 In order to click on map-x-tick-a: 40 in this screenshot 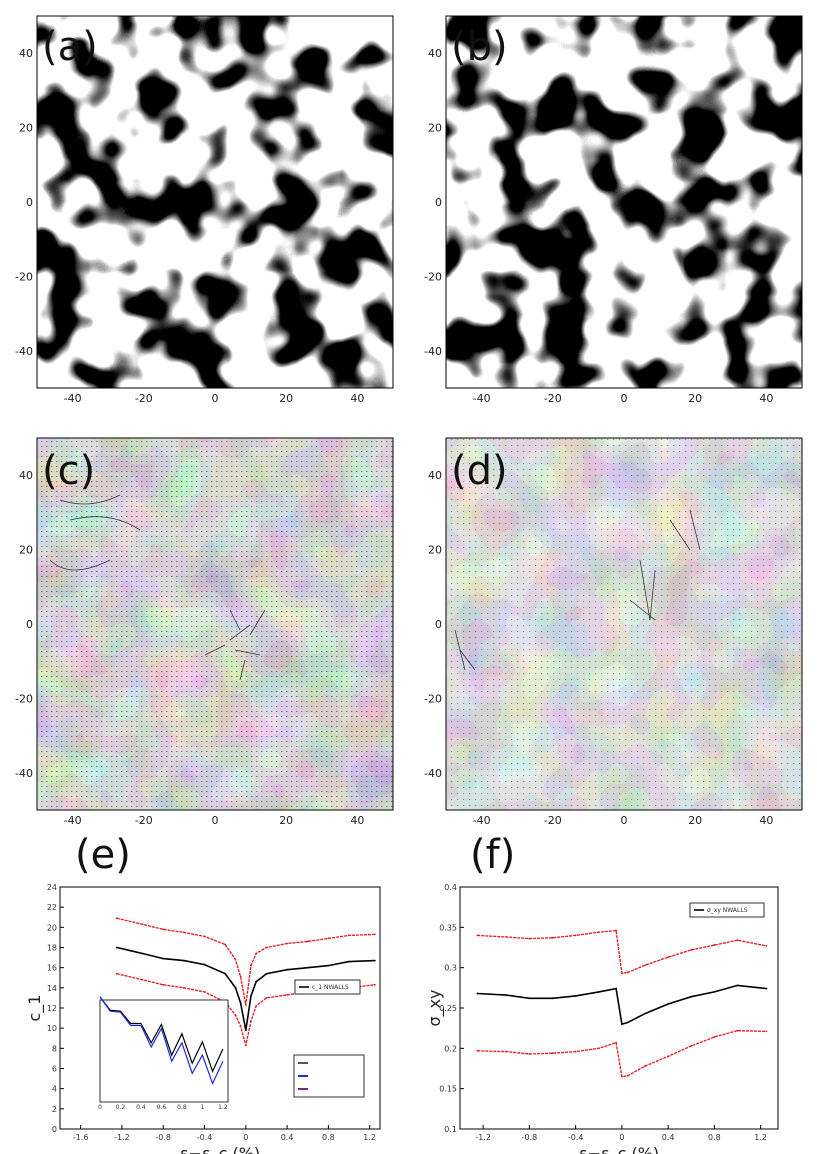, I will do `click(357, 398)`.